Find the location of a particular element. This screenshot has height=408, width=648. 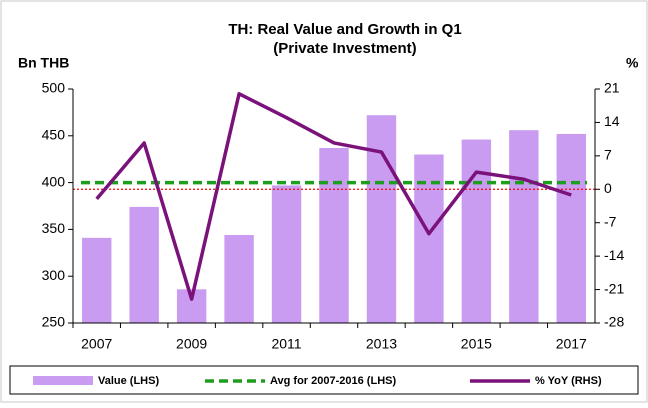

y2-axis-label: % is located at coordinates (632, 63).